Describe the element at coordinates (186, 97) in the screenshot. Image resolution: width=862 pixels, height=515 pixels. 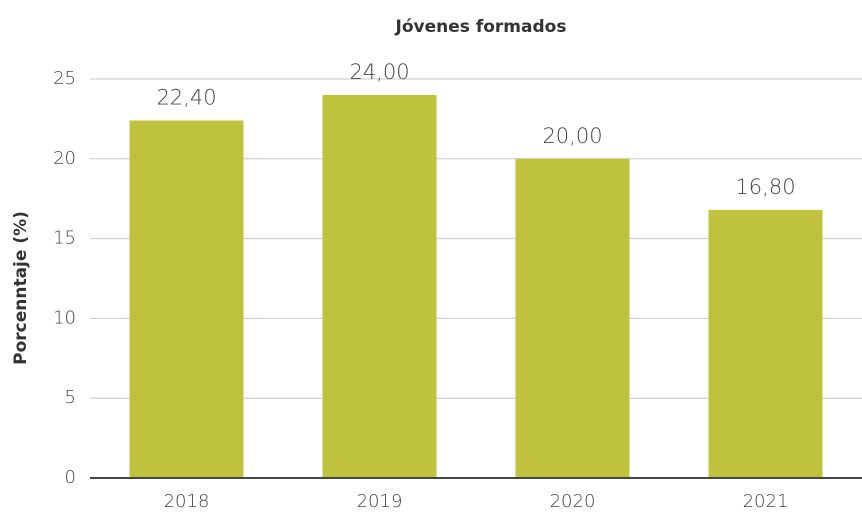
I see `value-label: 22,40` at that location.